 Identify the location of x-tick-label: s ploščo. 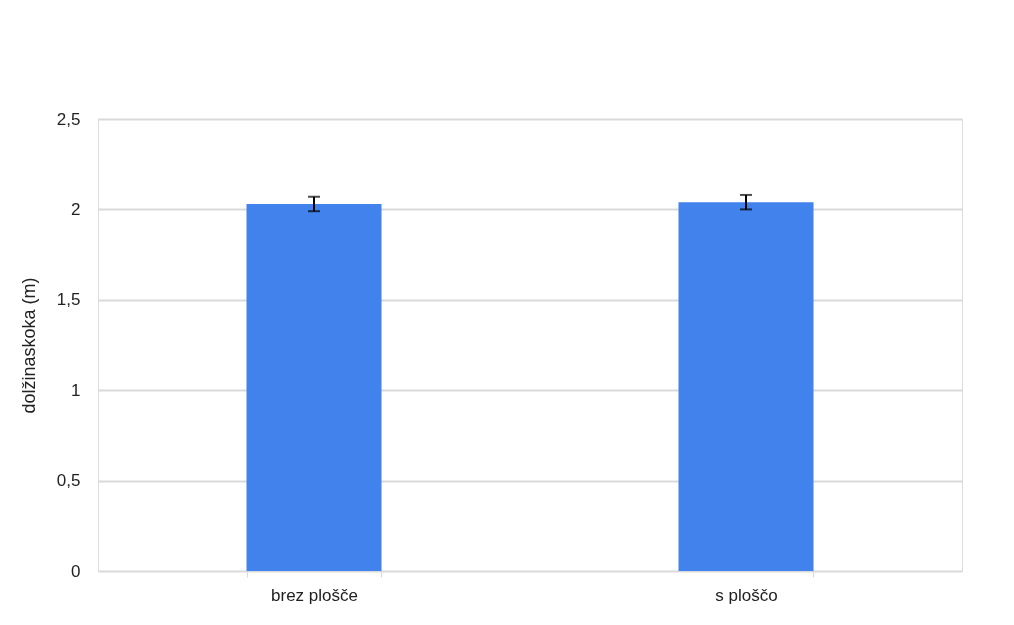
(746, 595).